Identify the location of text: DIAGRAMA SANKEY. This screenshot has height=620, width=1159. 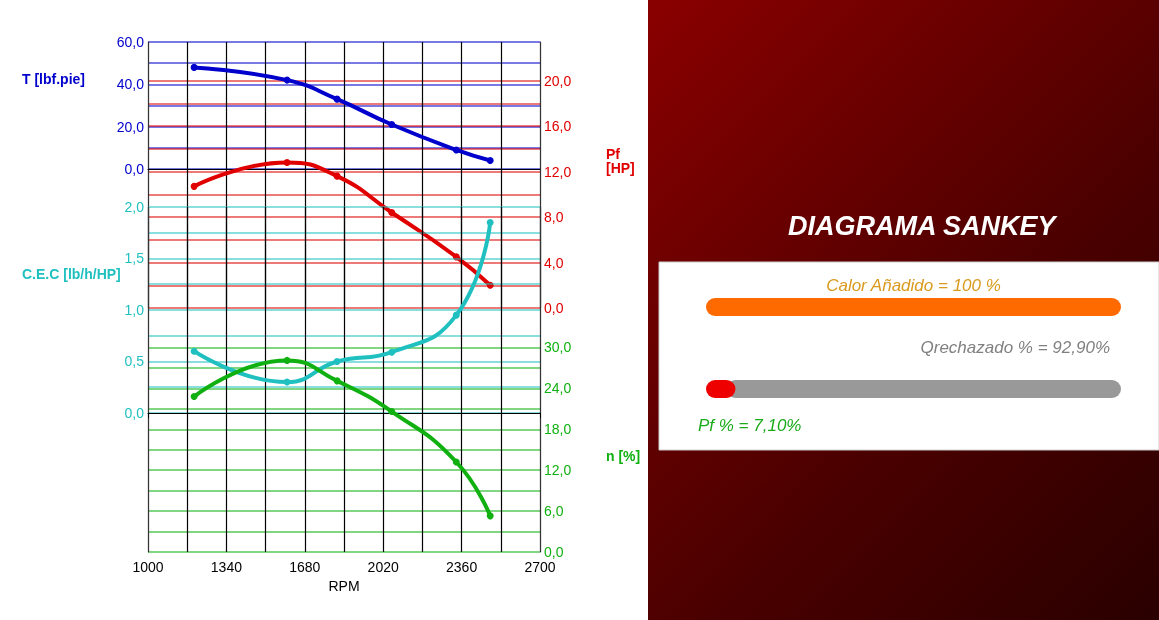
(923, 225).